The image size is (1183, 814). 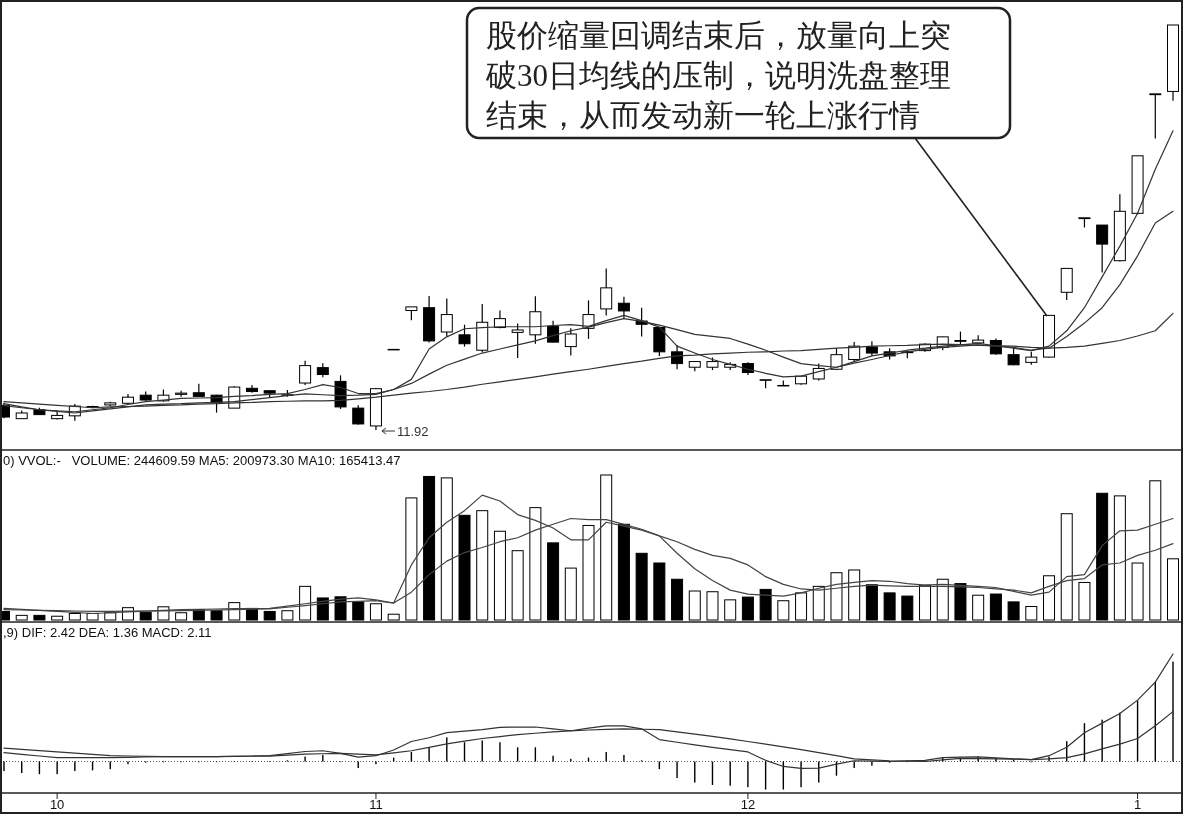 I want to click on x-tick-label: 1, so click(x=1137, y=804).